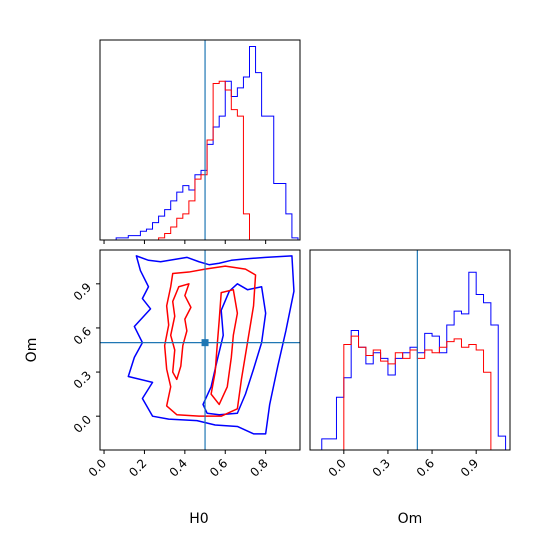 The image size is (550, 554). I want to click on x-axis-title-h0: H0, so click(198, 519).